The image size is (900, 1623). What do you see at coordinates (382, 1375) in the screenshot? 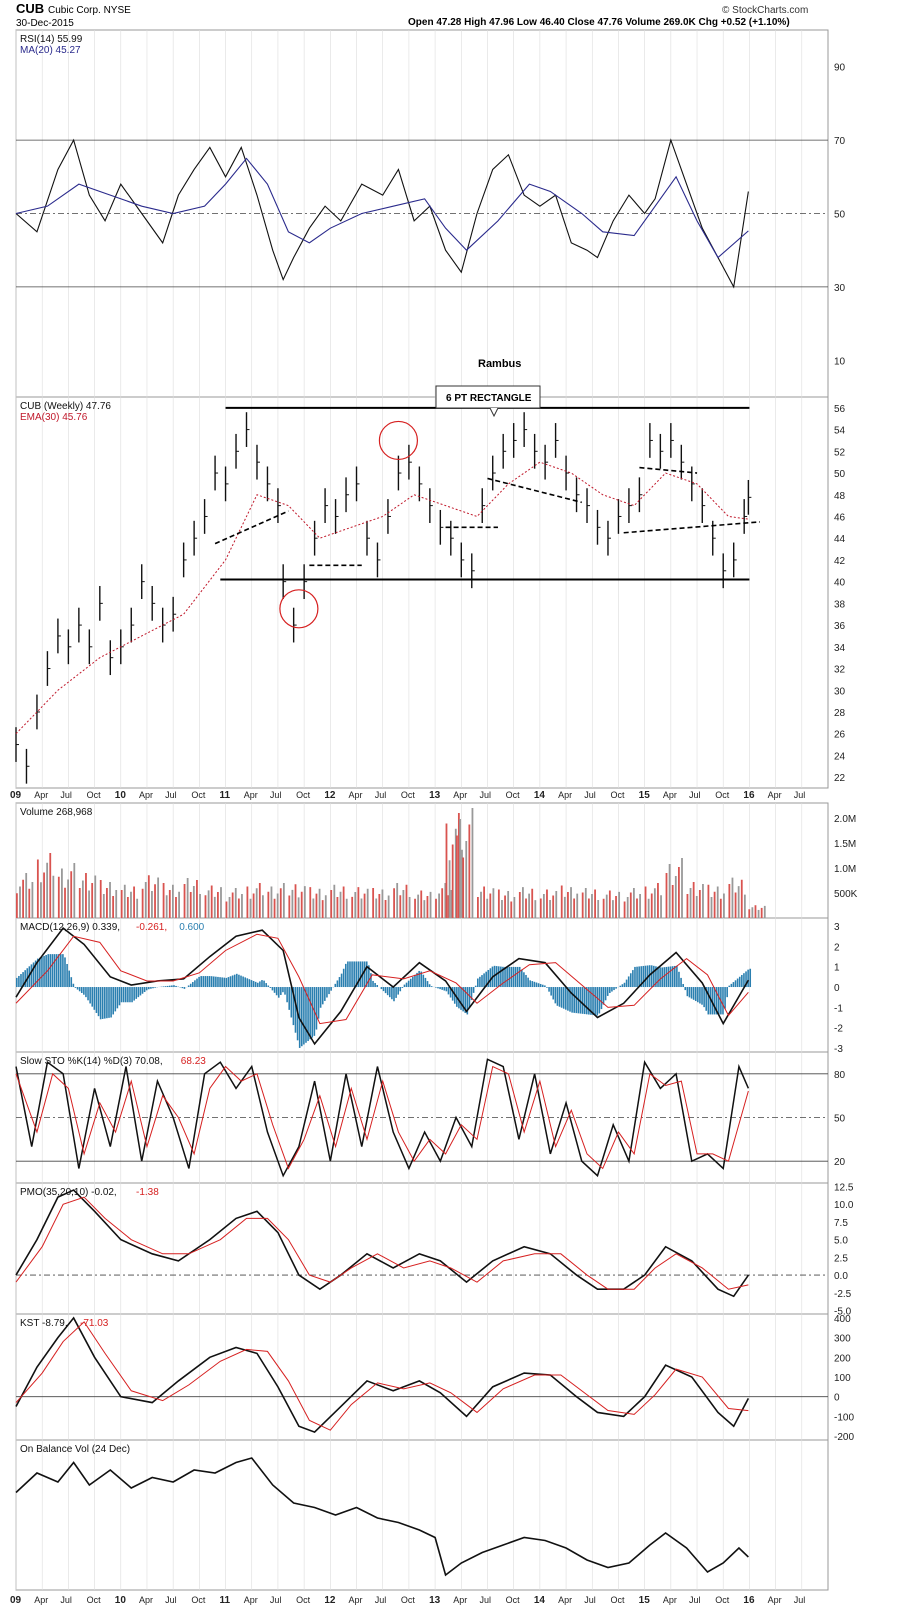
I see `kst-series-0-line` at bounding box center [382, 1375].